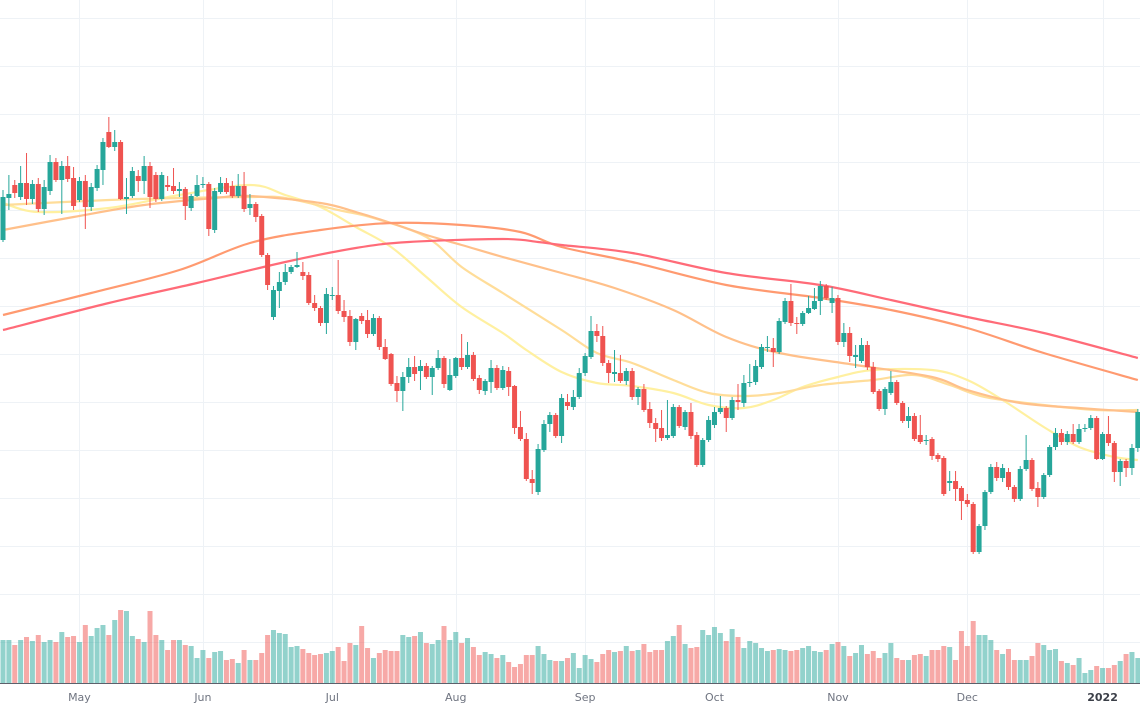 This screenshot has width=1140, height=710. Describe the element at coordinates (593, 697) in the screenshot. I see `x-axis: May Jun Jul Aug Sep Oct Nov Dec 2022` at that location.